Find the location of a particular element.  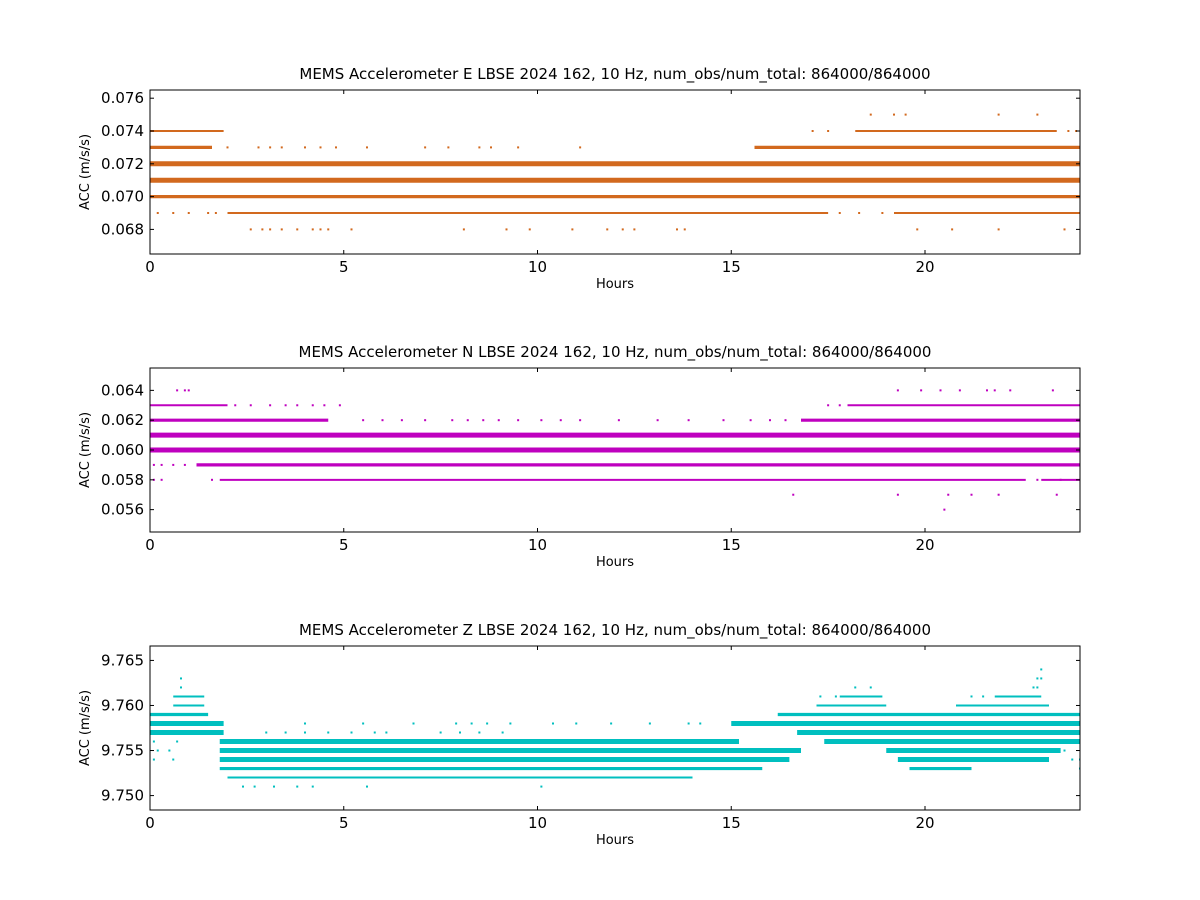

x-tick-label: 15 is located at coordinates (731, 823).